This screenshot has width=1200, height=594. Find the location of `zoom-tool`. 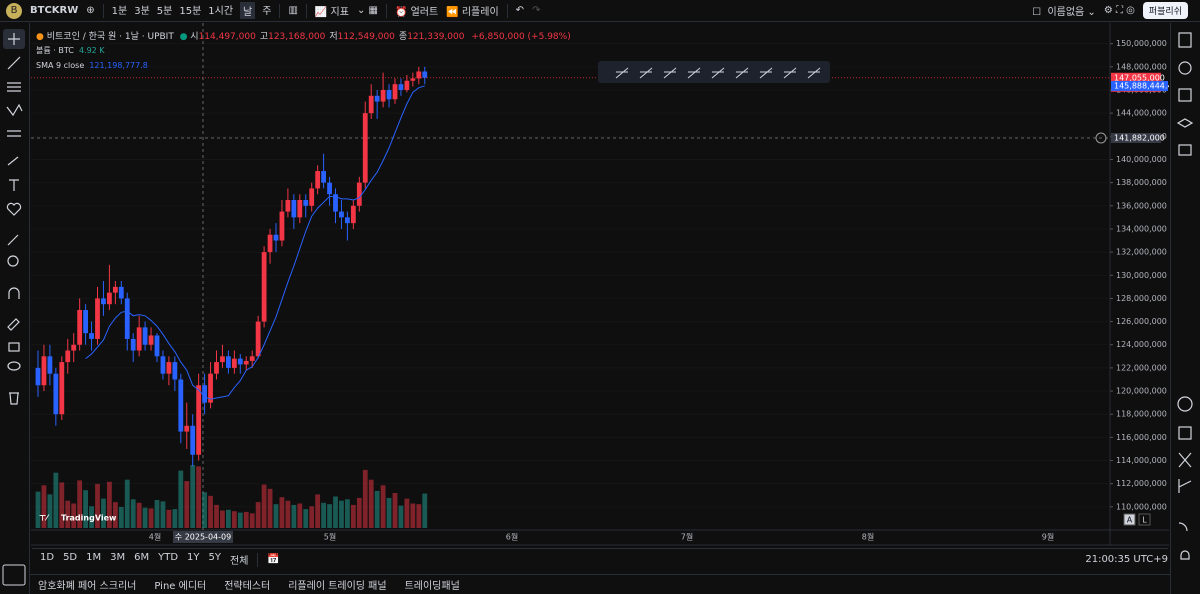

zoom-tool is located at coordinates (13, 261).